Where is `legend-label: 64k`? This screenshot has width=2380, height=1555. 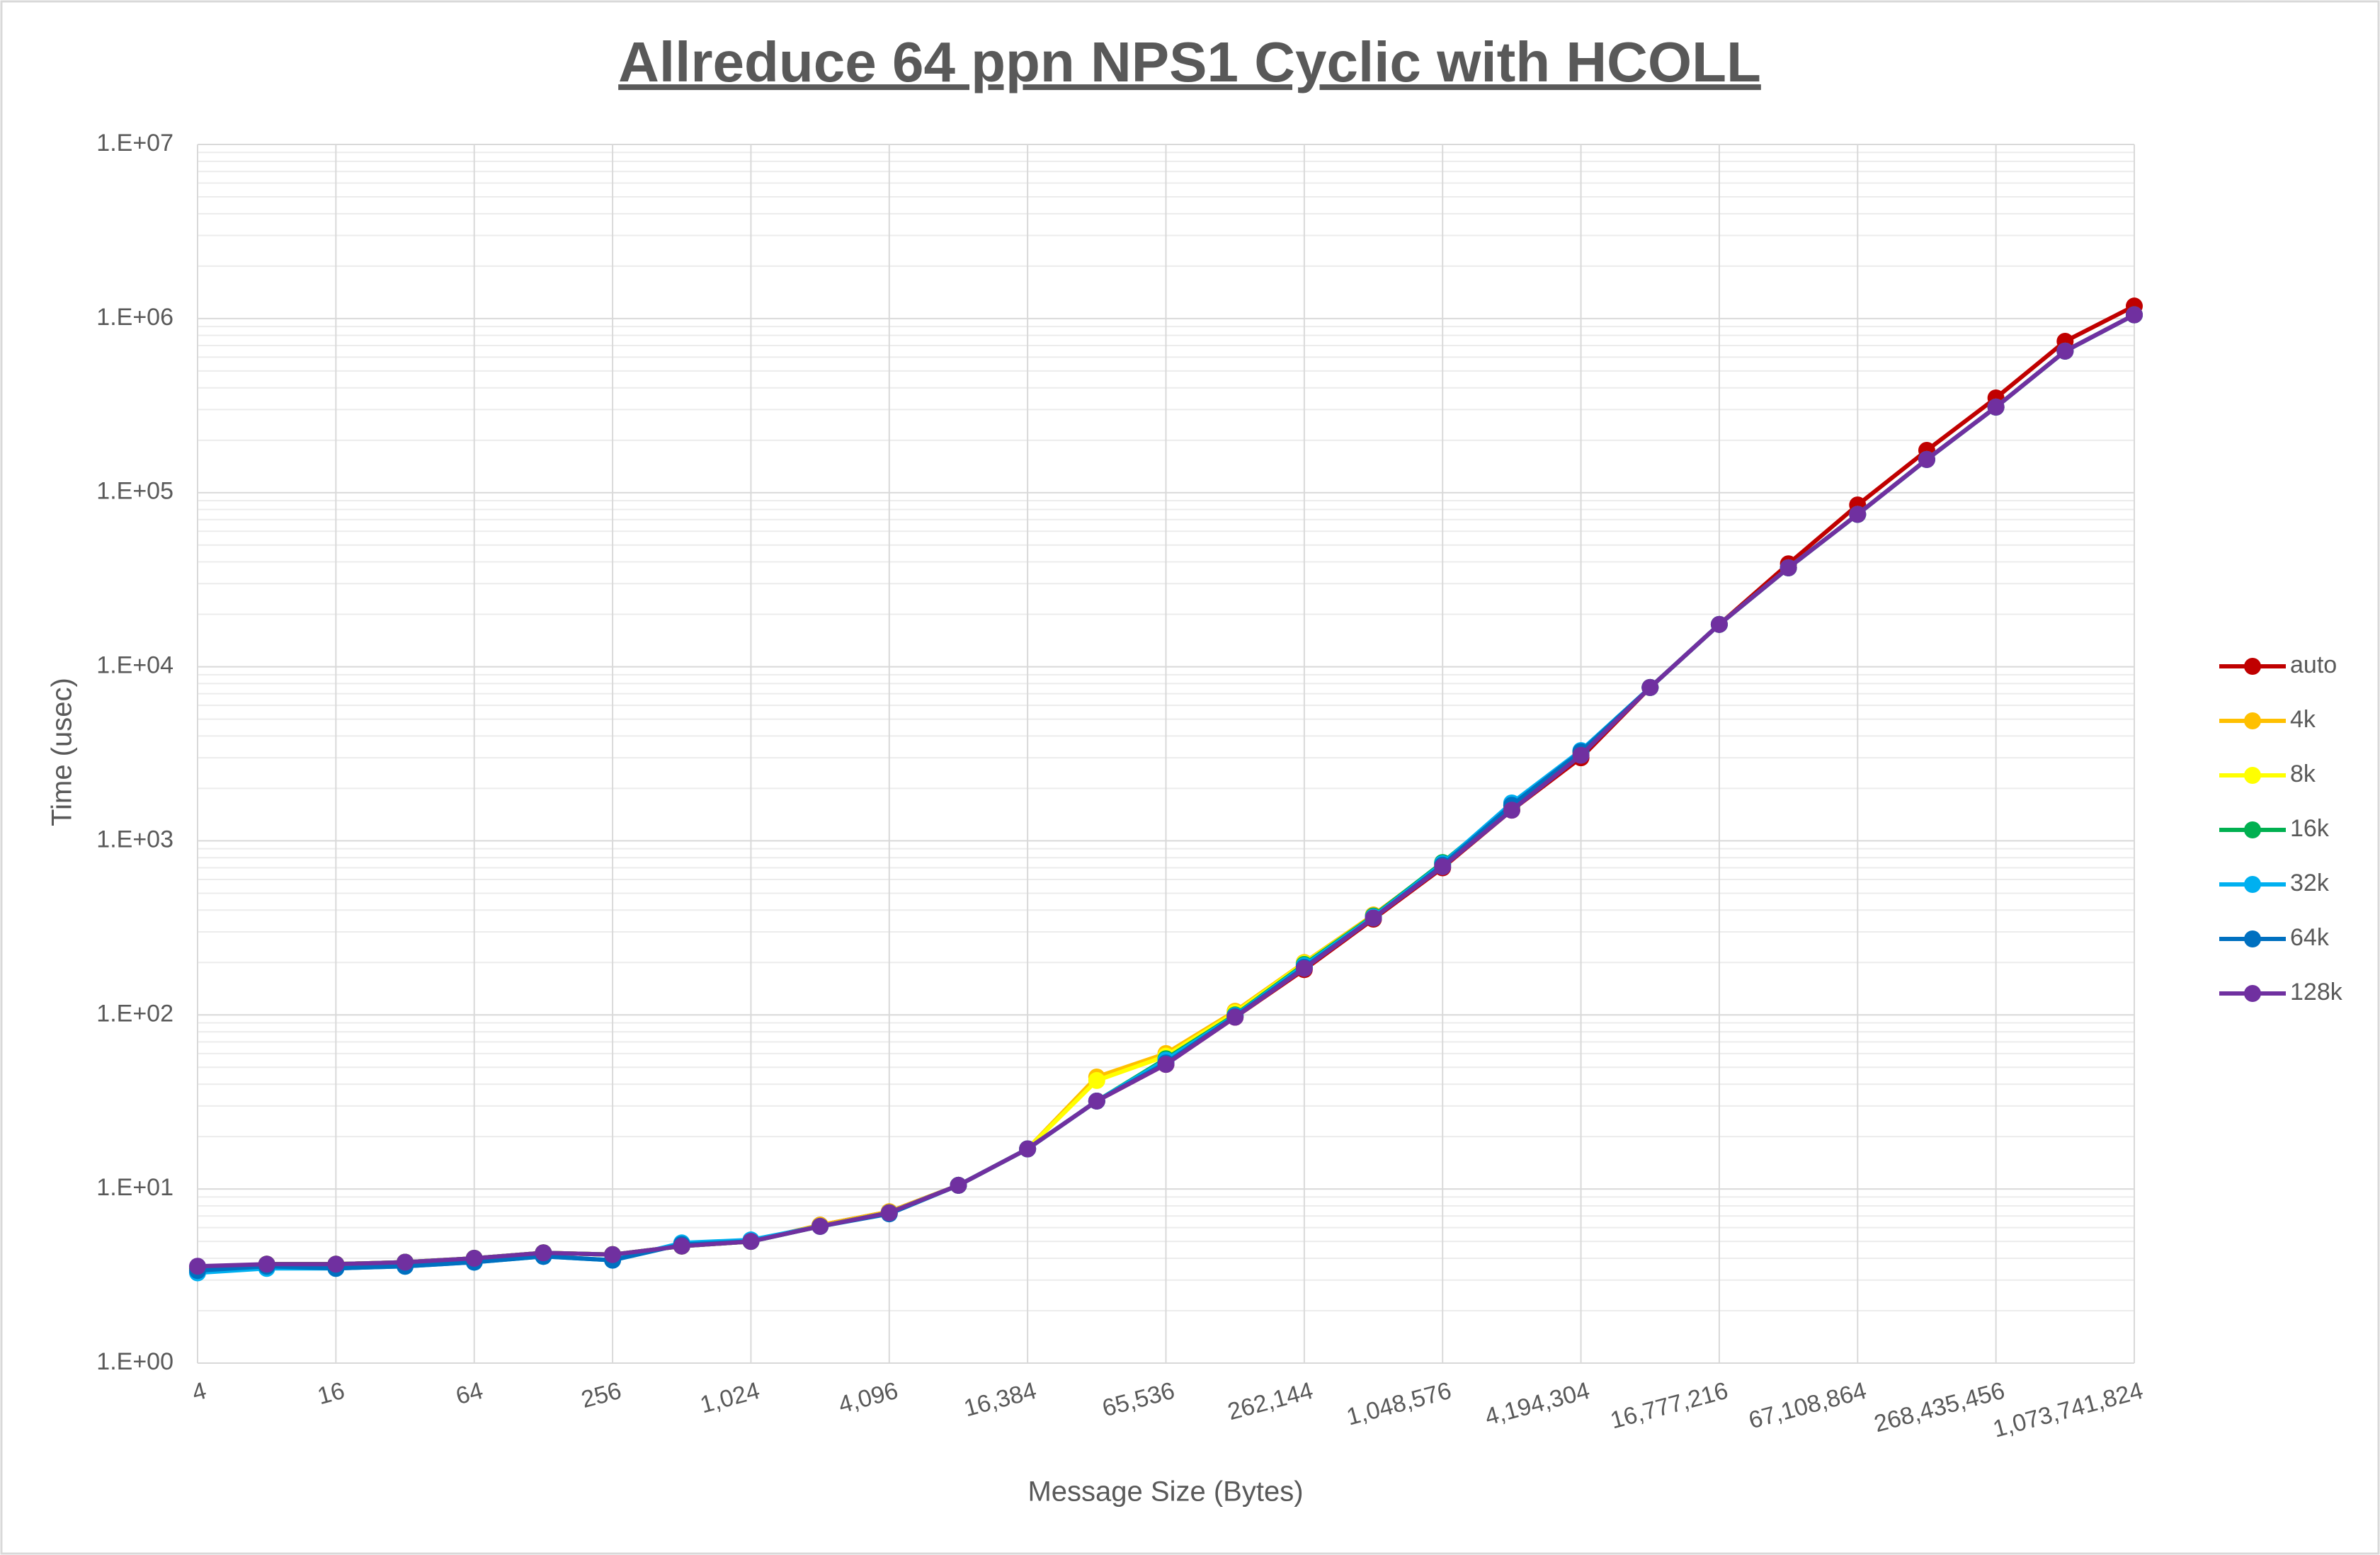
legend-label: 64k is located at coordinates (2310, 937).